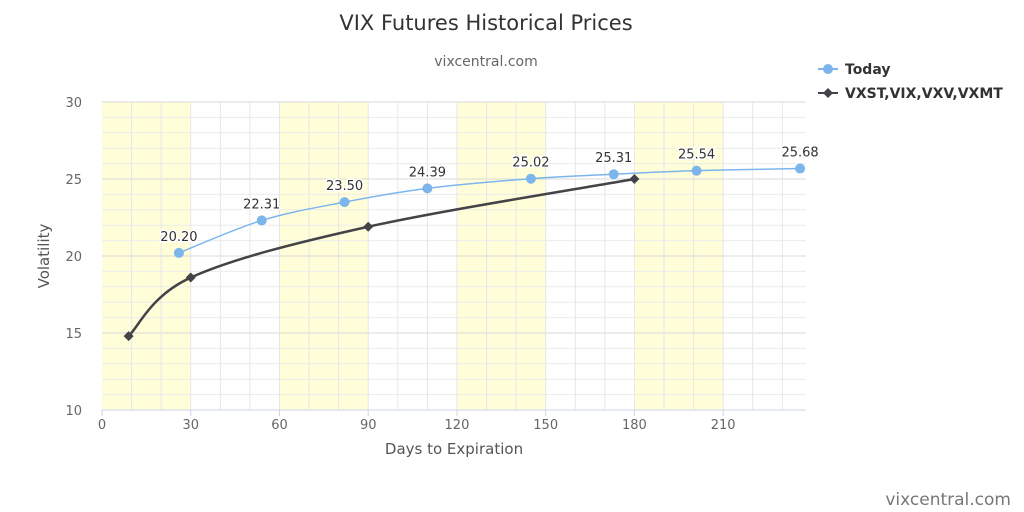 The height and width of the screenshot is (512, 1024). What do you see at coordinates (910, 82) in the screenshot?
I see `legend: Today VXST,VIX,VXV,VXMT` at bounding box center [910, 82].